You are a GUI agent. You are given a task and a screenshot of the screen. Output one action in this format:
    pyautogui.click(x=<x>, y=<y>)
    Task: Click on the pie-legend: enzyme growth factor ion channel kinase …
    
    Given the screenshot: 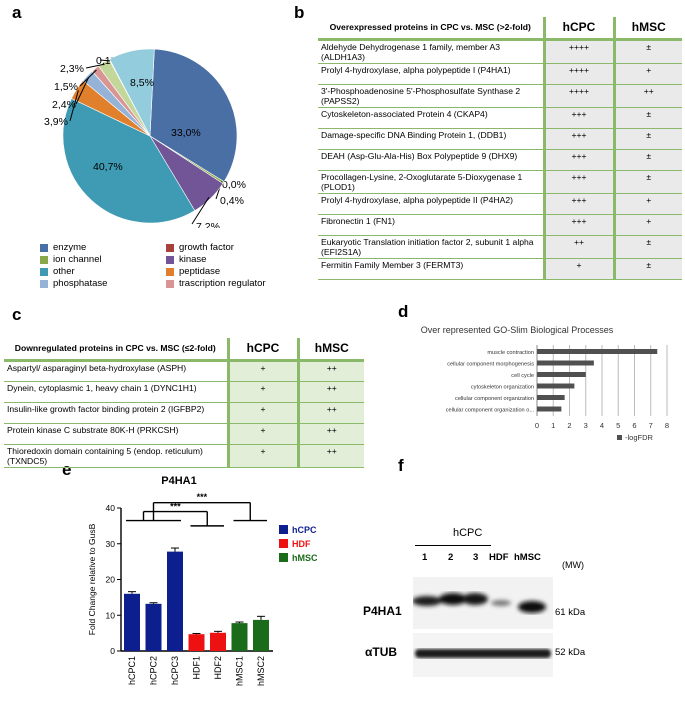 What is the action you would take?
    pyautogui.click(x=165, y=267)
    